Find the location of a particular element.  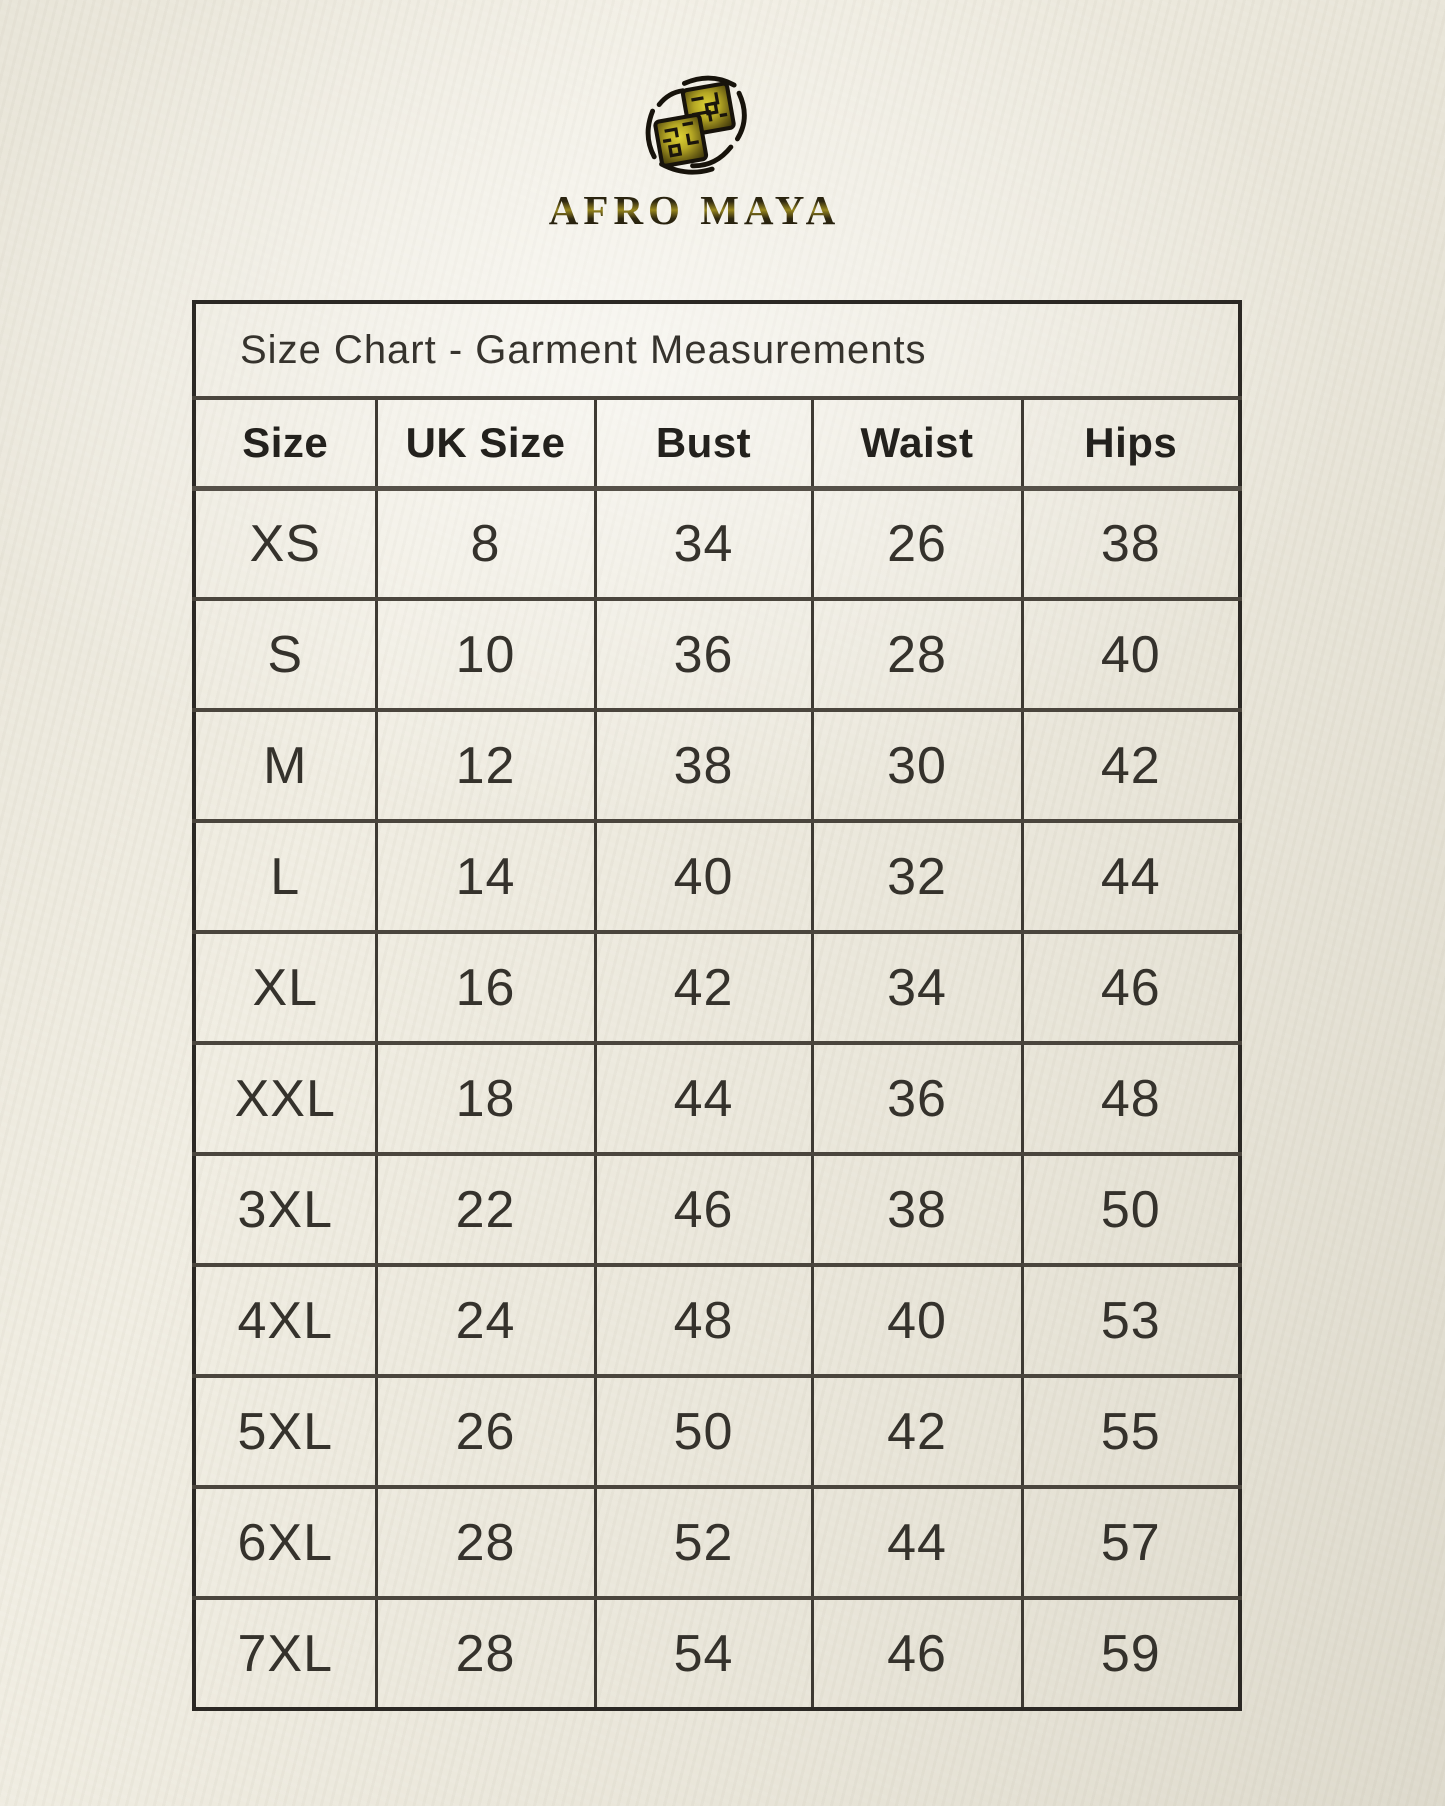

cell-waist: 26 is located at coordinates (916, 542).